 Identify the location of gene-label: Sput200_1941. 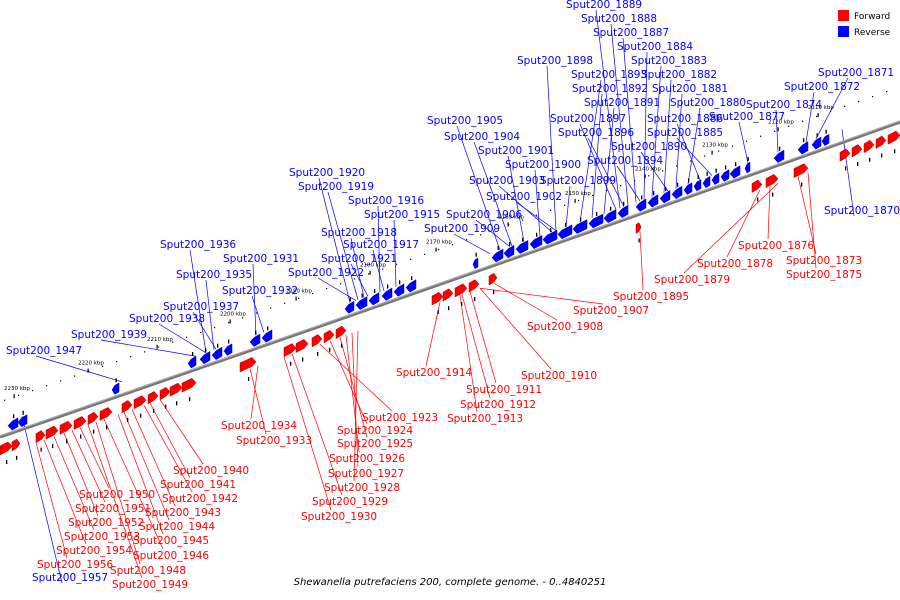
(198, 485).